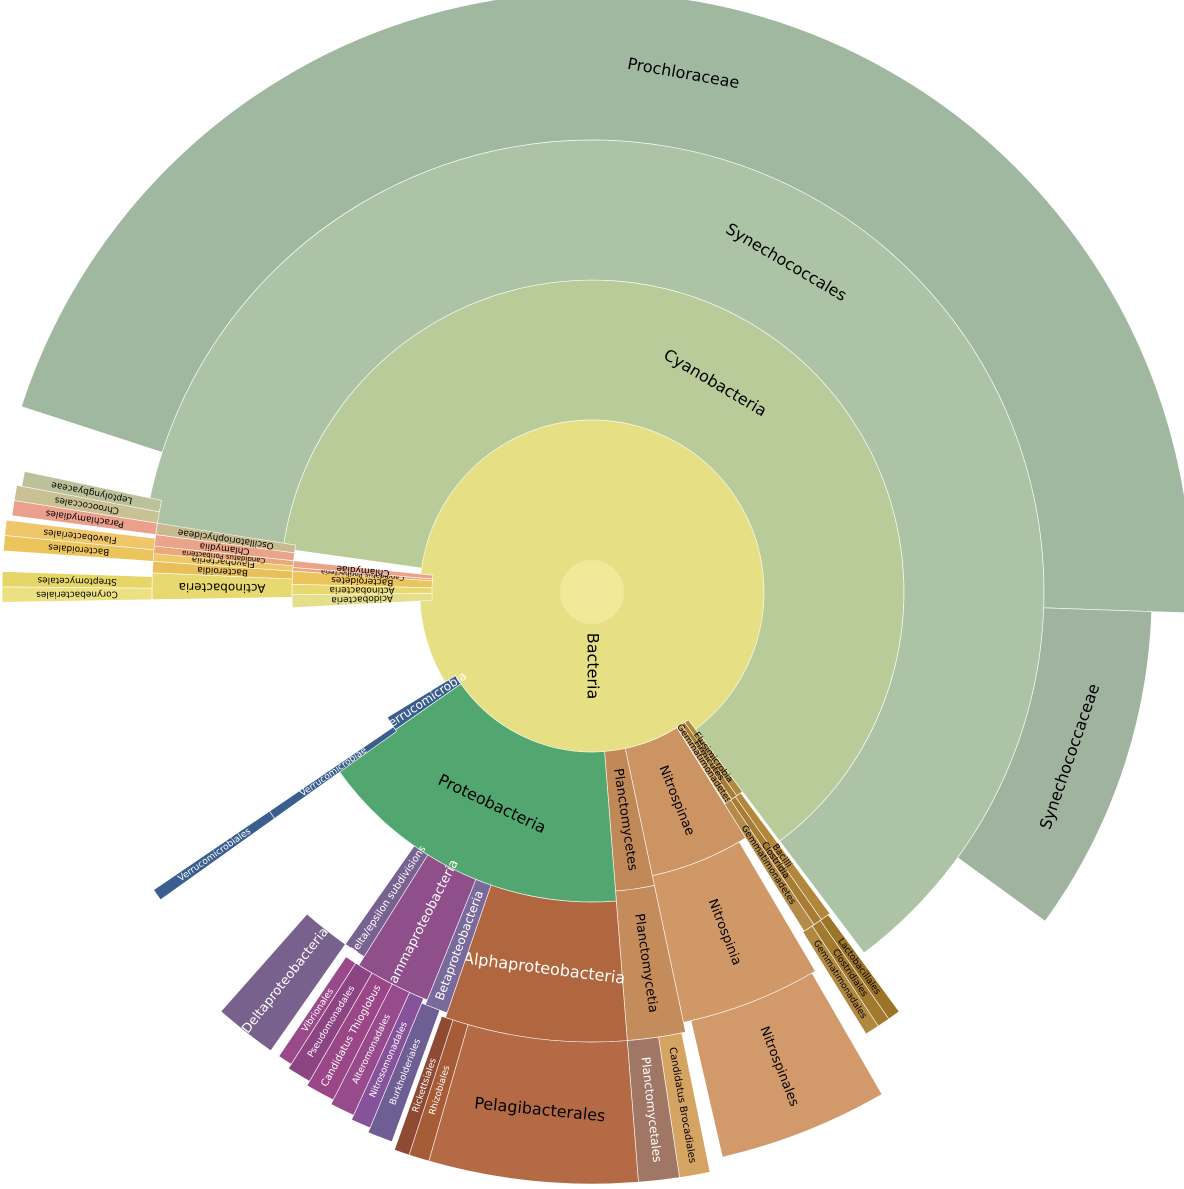 The width and height of the screenshot is (1184, 1189). I want to click on segment-synechococcaceae, so click(1054, 764).